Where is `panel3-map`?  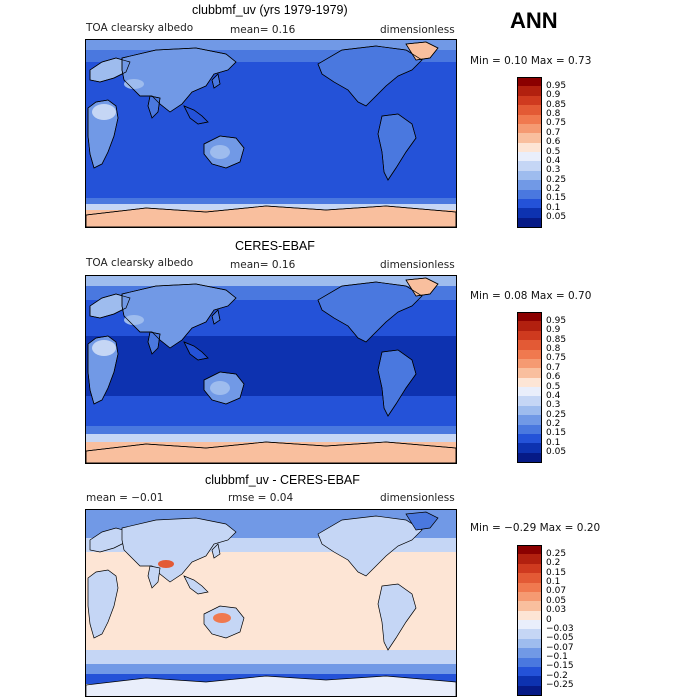 panel3-map is located at coordinates (271, 603).